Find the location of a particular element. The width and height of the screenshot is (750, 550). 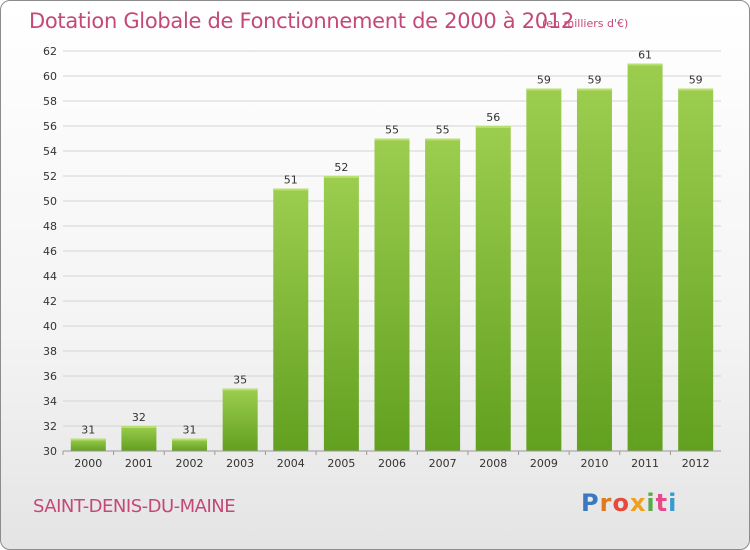

bar-2006 is located at coordinates (392, 294).